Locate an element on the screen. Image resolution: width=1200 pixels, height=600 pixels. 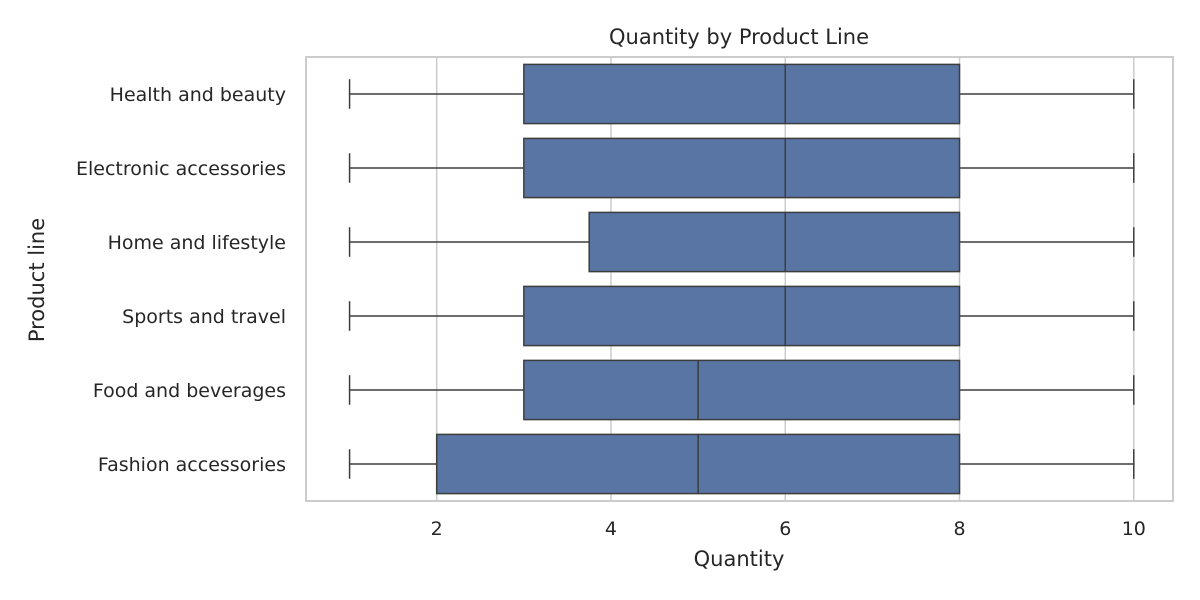
x-tick-label: 10 is located at coordinates (1134, 529).